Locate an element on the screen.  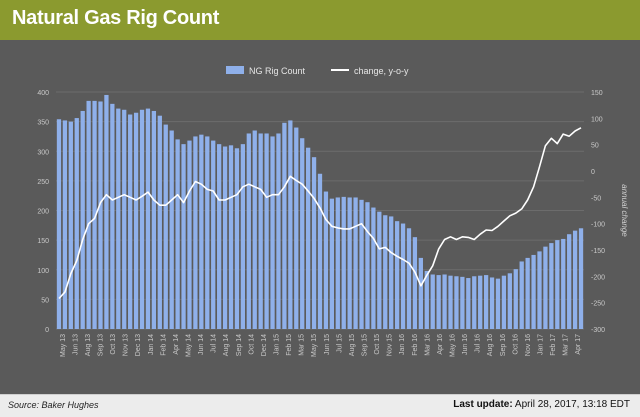
x-tick-label: Feb 16 is located at coordinates (415, 345).